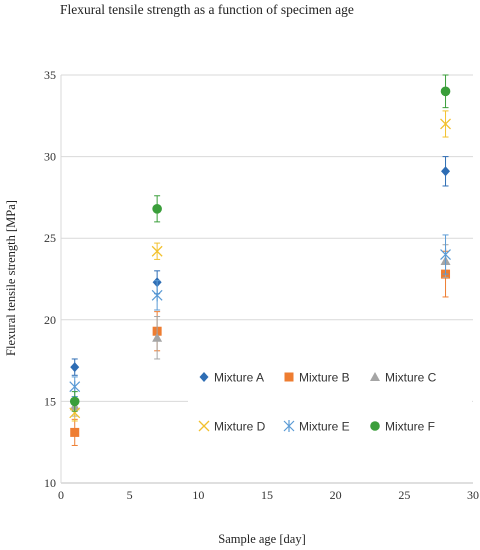 This screenshot has height=550, width=480. What do you see at coordinates (240, 427) in the screenshot?
I see `legend-label: Mixture D` at bounding box center [240, 427].